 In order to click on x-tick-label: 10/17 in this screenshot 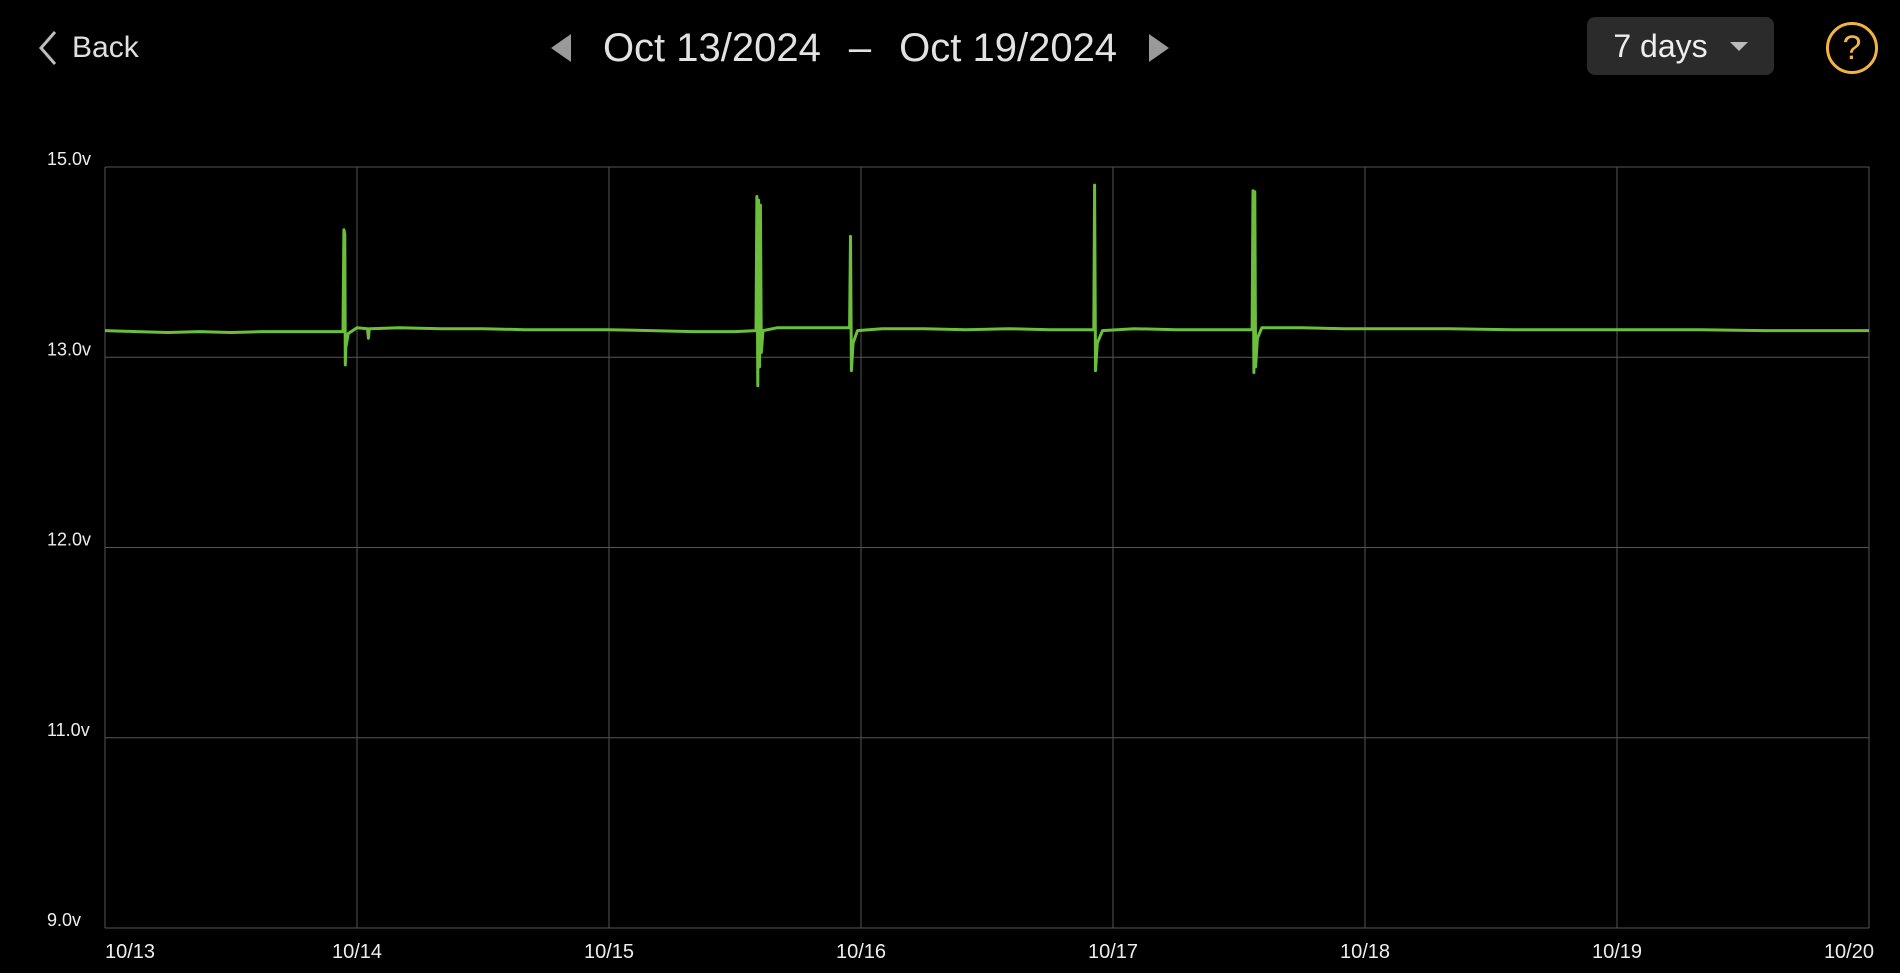, I will do `click(1113, 952)`.